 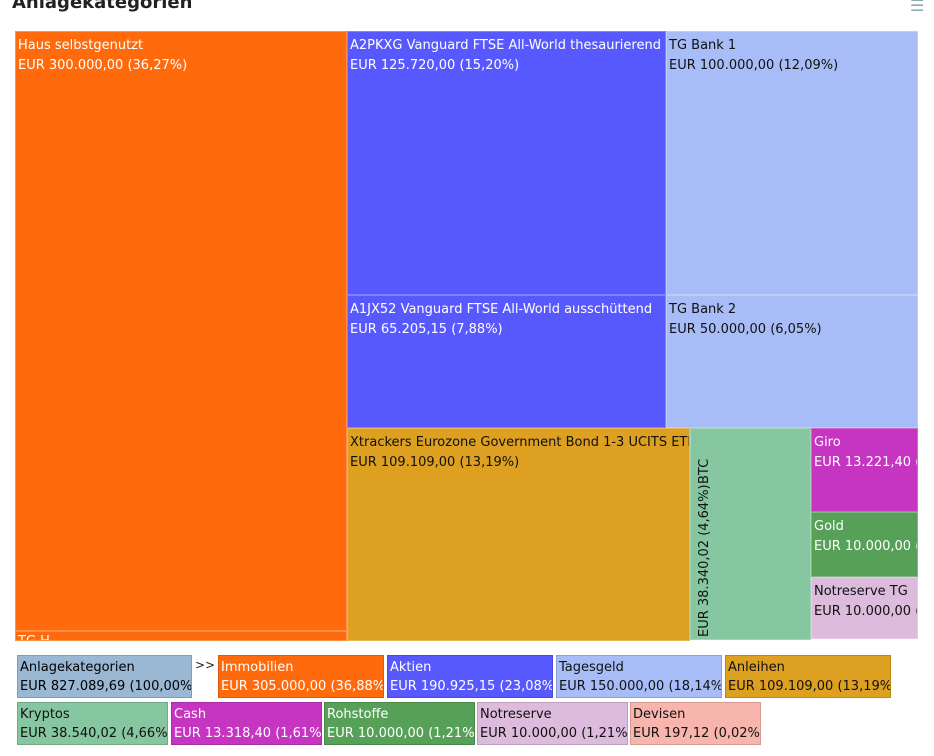 I want to click on treemap-tile: Giro EUR 13.221,40 (1,60%), so click(x=864, y=470).